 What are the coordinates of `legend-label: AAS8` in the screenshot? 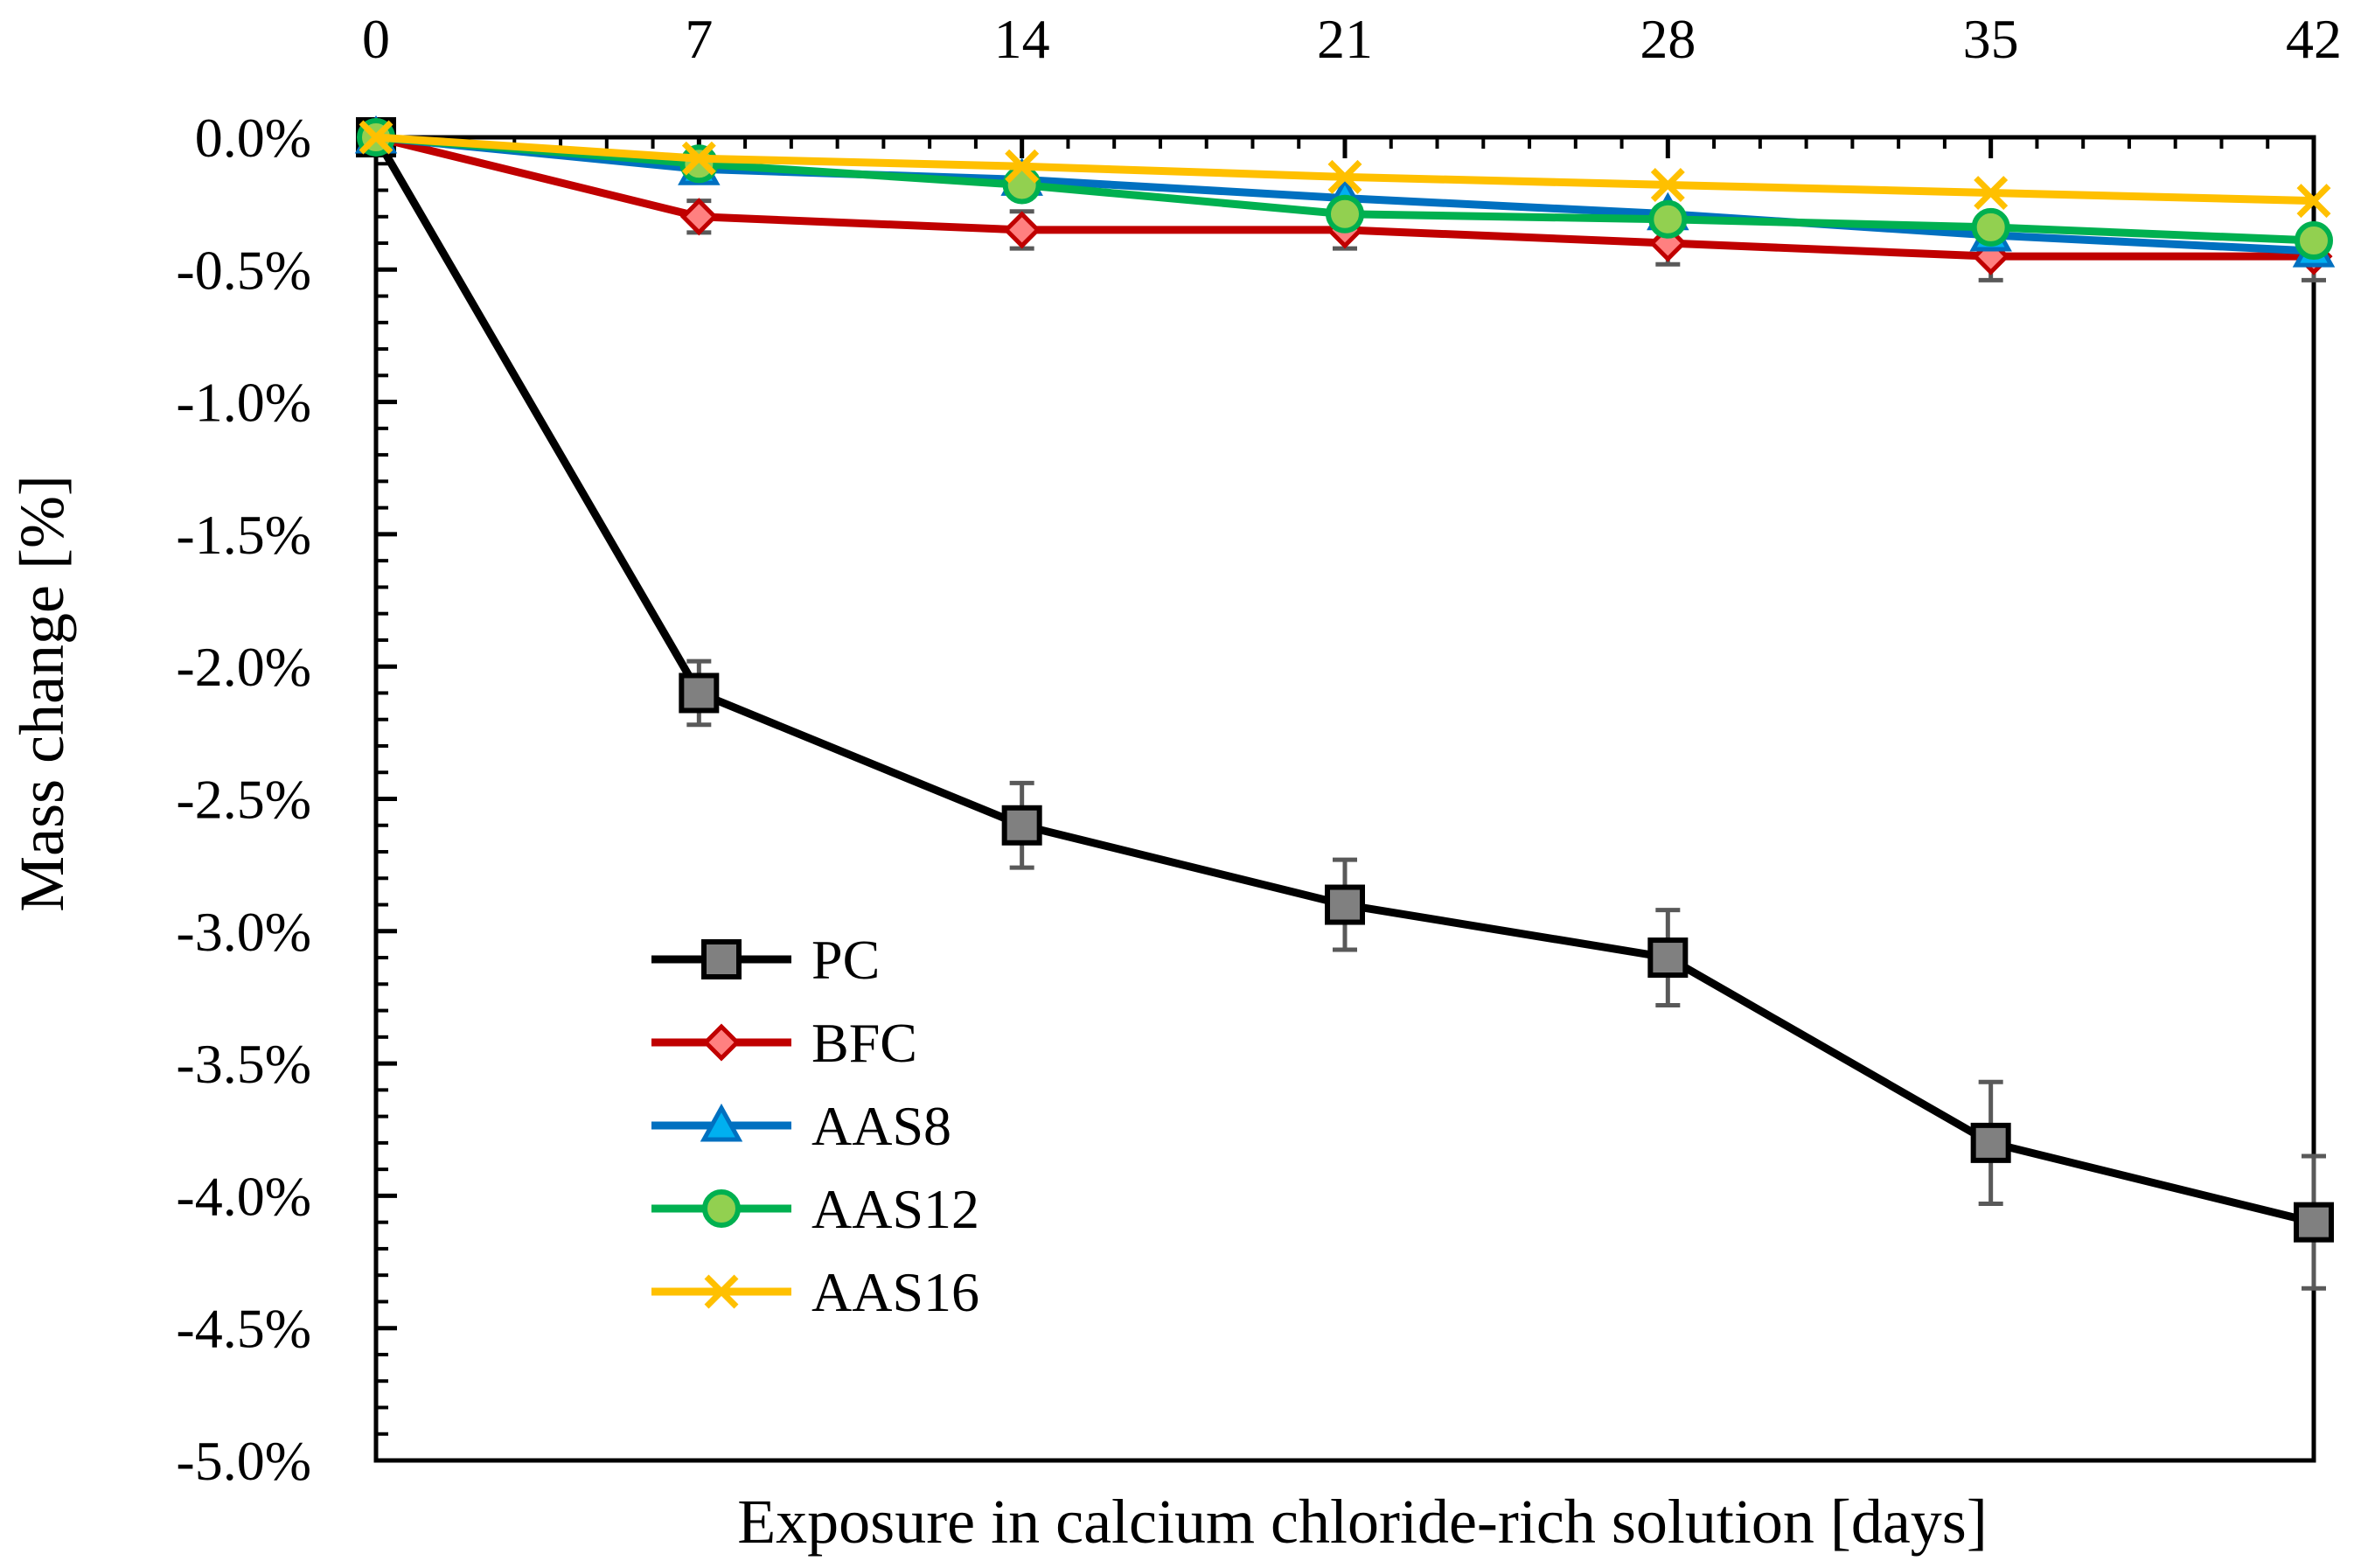 It's located at (881, 1126).